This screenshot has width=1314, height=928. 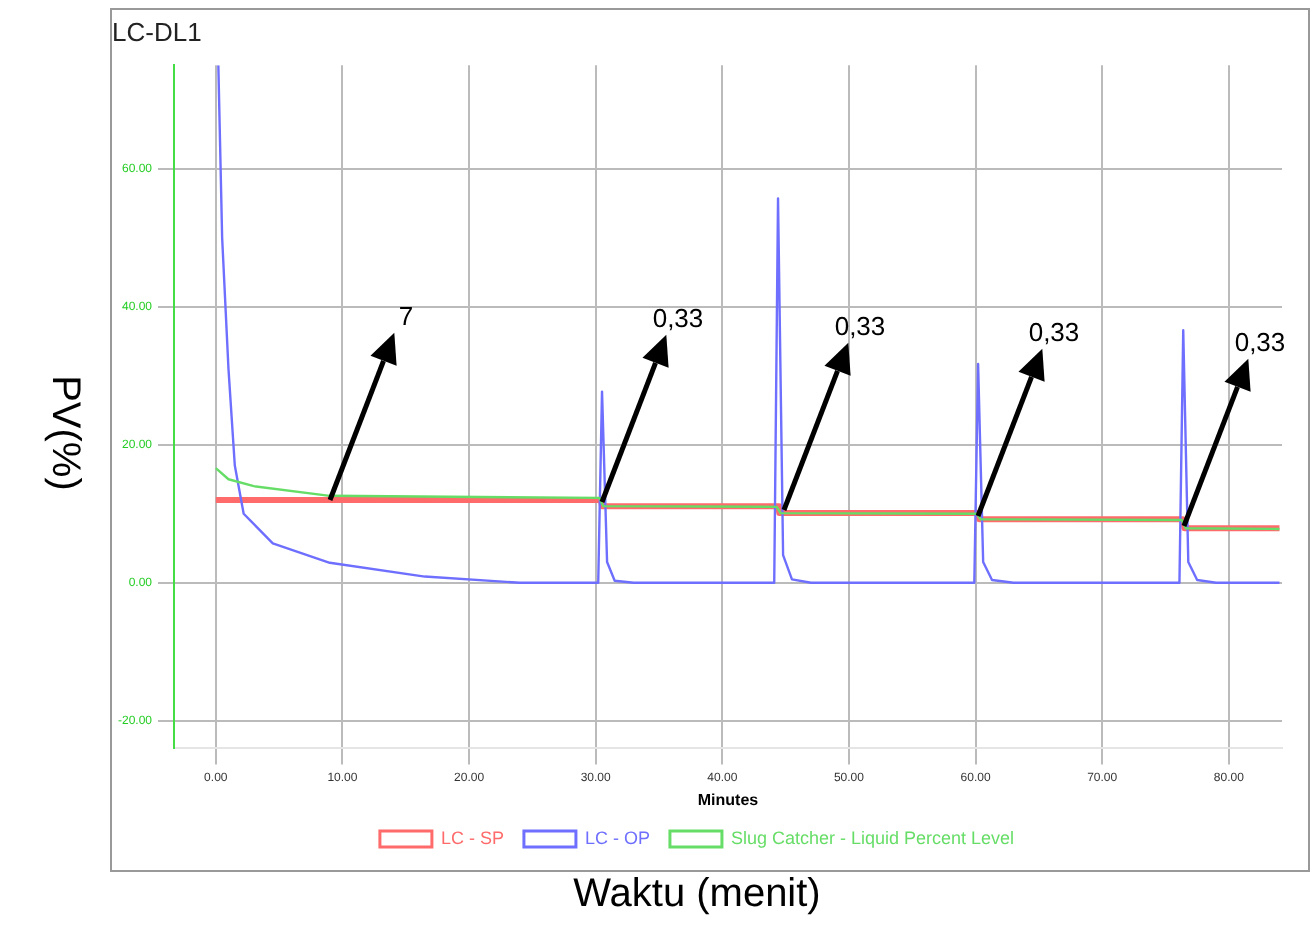 I want to click on x-axis-title: Minutes, so click(x=728, y=799).